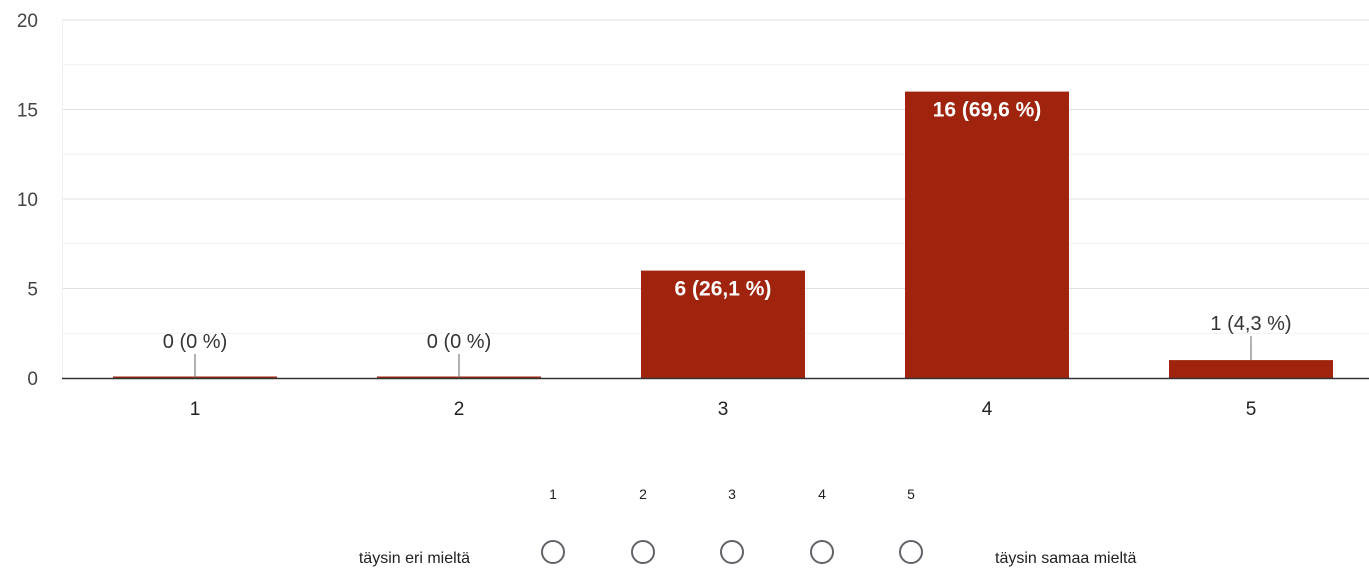  What do you see at coordinates (32, 290) in the screenshot?
I see `y-tick-label: 5` at bounding box center [32, 290].